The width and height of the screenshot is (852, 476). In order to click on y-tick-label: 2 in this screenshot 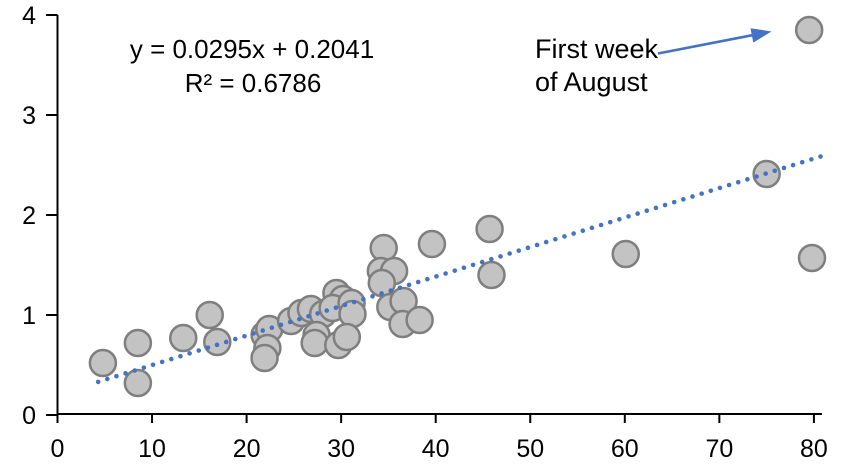, I will do `click(29, 216)`.